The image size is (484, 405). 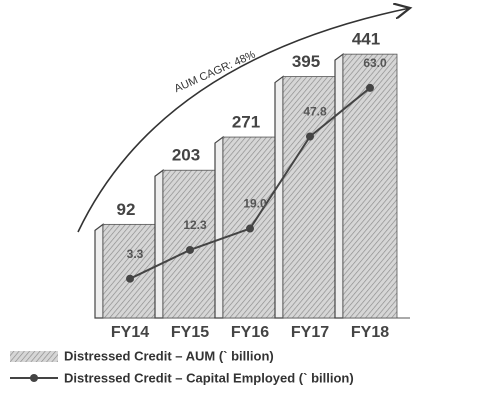 I want to click on value-label: 92, so click(x=126, y=209).